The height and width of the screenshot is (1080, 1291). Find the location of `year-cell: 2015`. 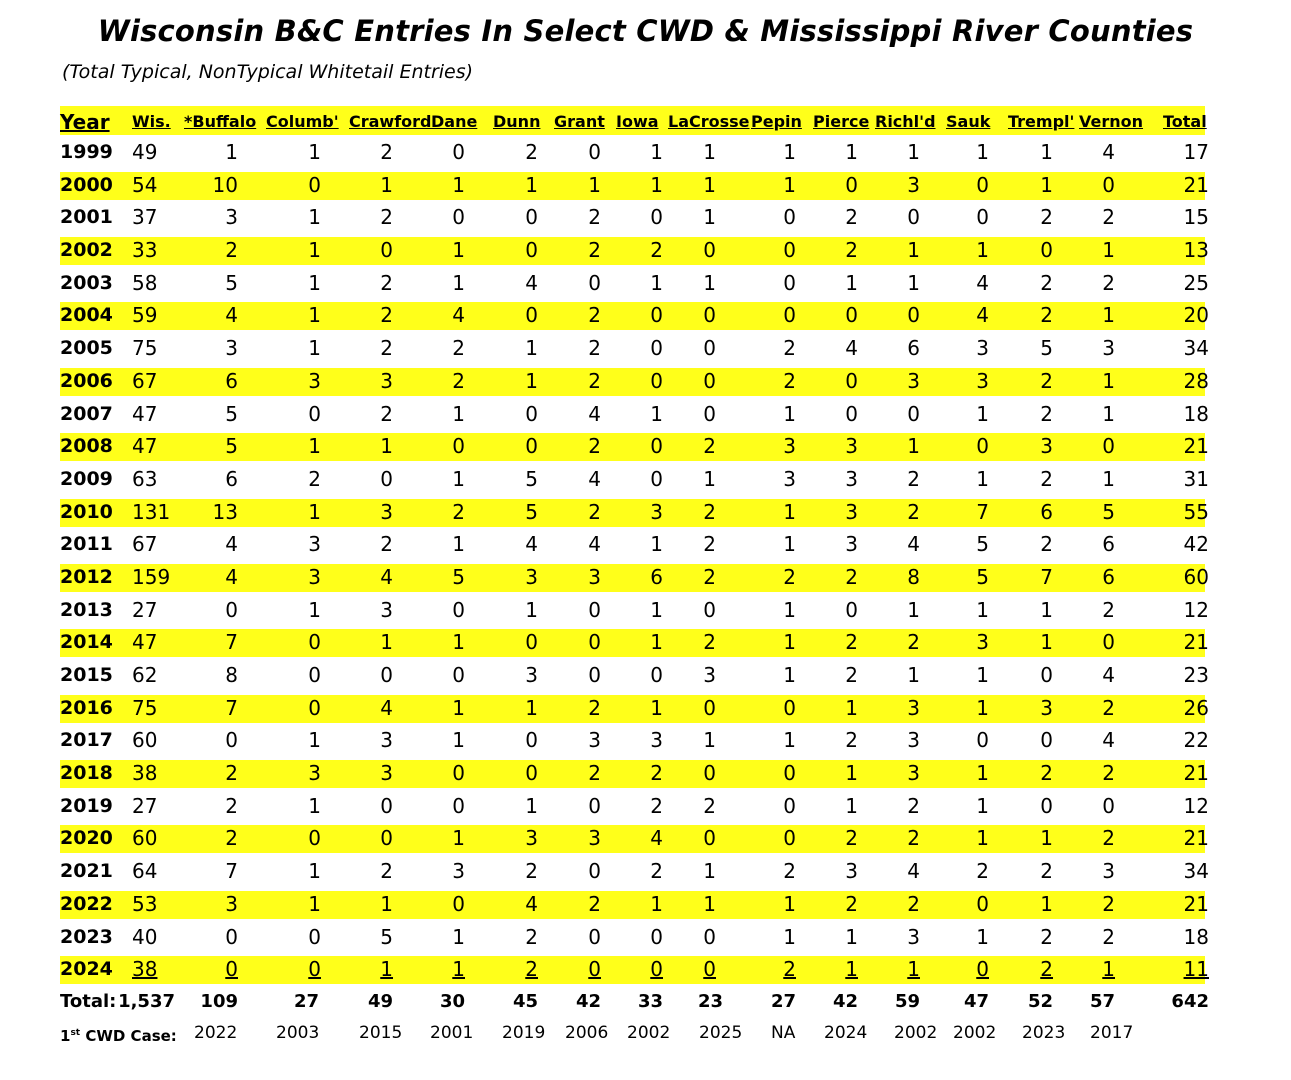

year-cell: 2015 is located at coordinates (86, 675).